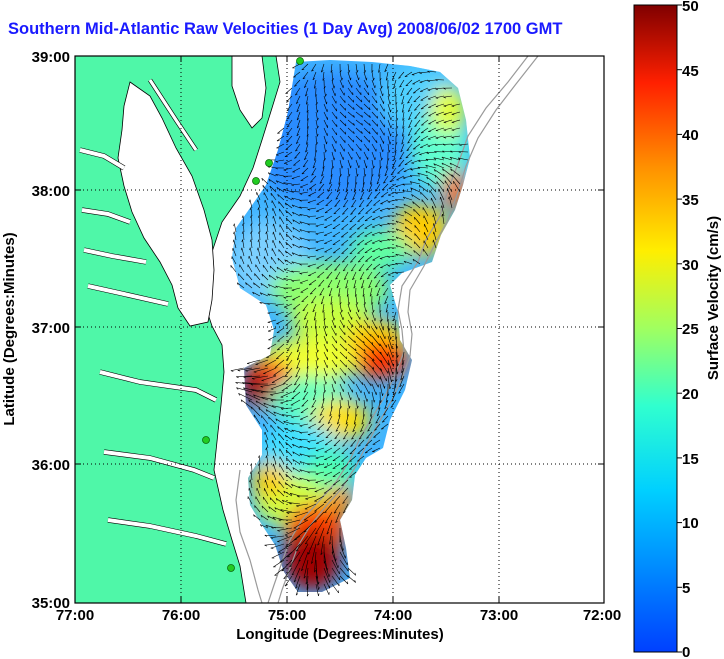 The width and height of the screenshot is (724, 659). I want to click on y-axis-ticks: 39:00 38:00 37:00 36:00 35:00, so click(51, 330).